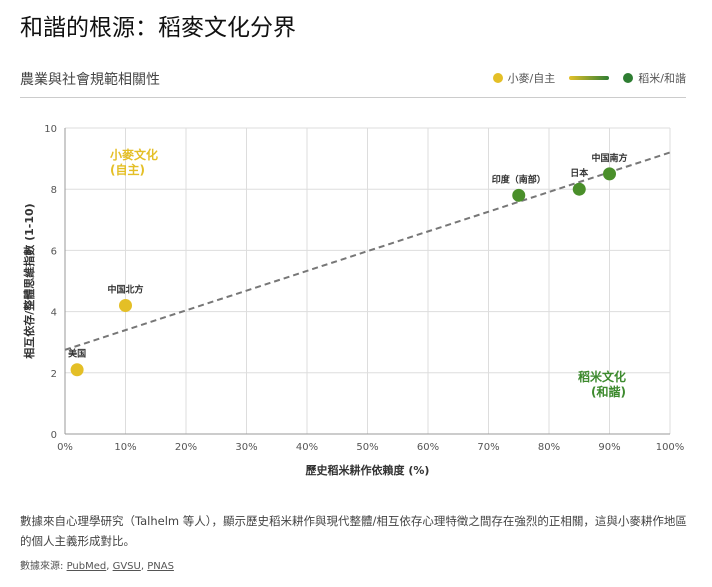  Describe the element at coordinates (579, 173) in the screenshot. I see `point-label: 日本` at that location.